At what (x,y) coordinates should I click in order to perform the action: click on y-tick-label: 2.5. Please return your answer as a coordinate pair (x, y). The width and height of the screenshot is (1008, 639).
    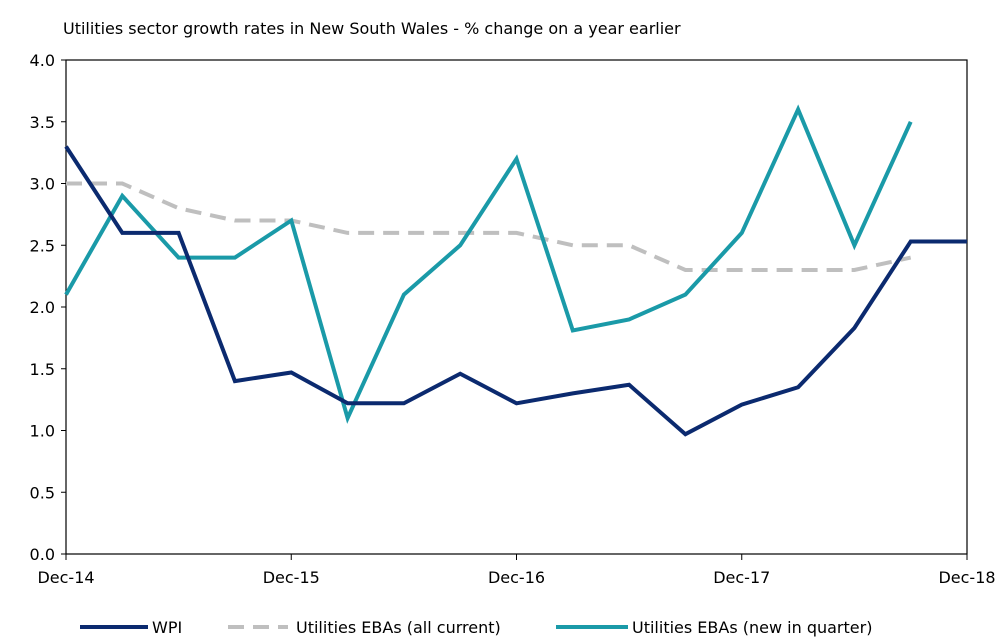
    Looking at the image, I should click on (42, 245).